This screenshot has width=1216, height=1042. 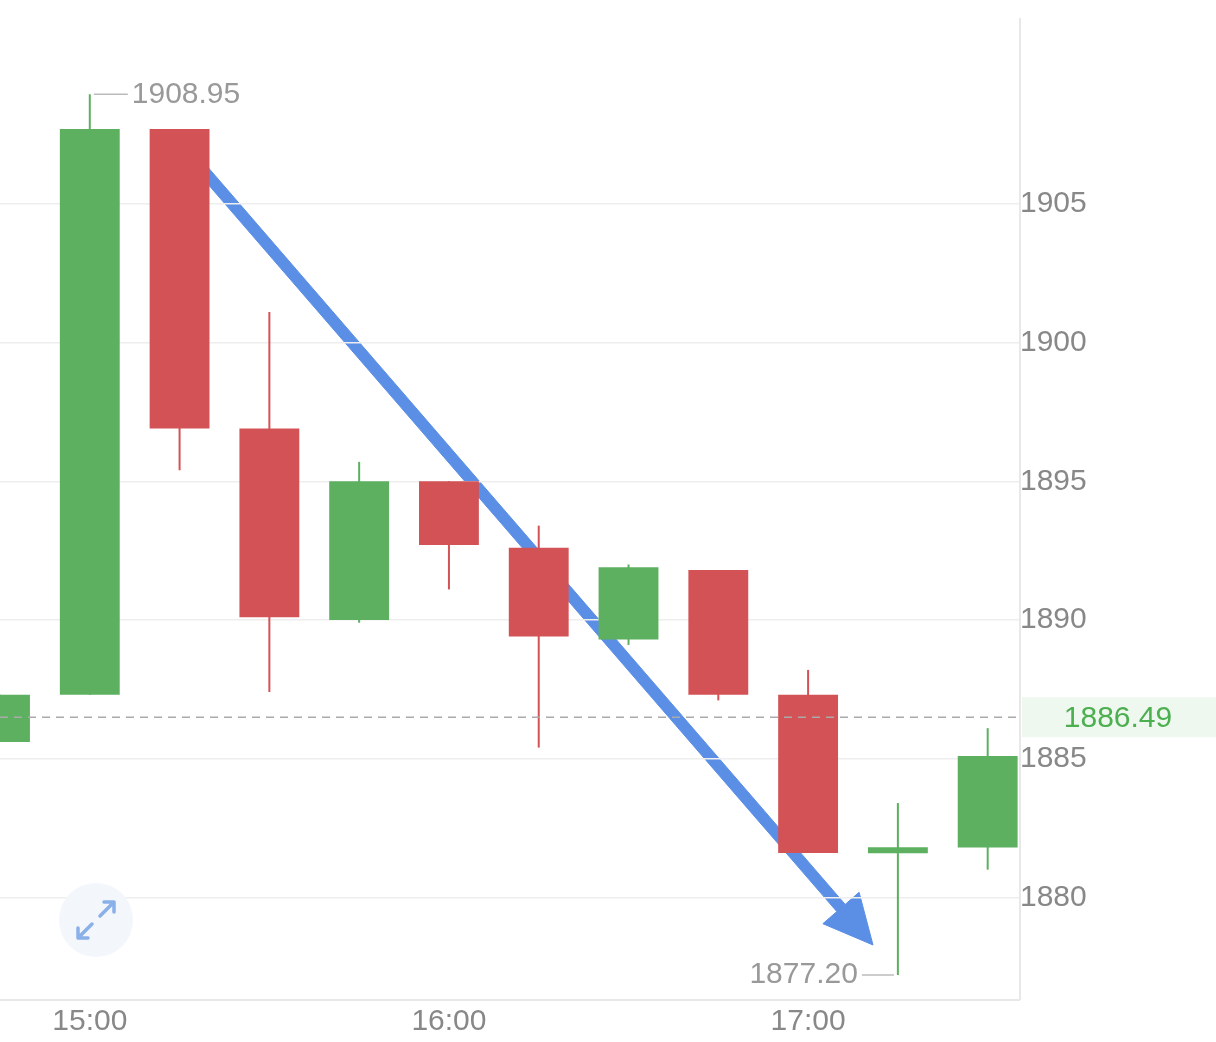 I want to click on x-tick-label: 16:00, so click(x=449, y=1020).